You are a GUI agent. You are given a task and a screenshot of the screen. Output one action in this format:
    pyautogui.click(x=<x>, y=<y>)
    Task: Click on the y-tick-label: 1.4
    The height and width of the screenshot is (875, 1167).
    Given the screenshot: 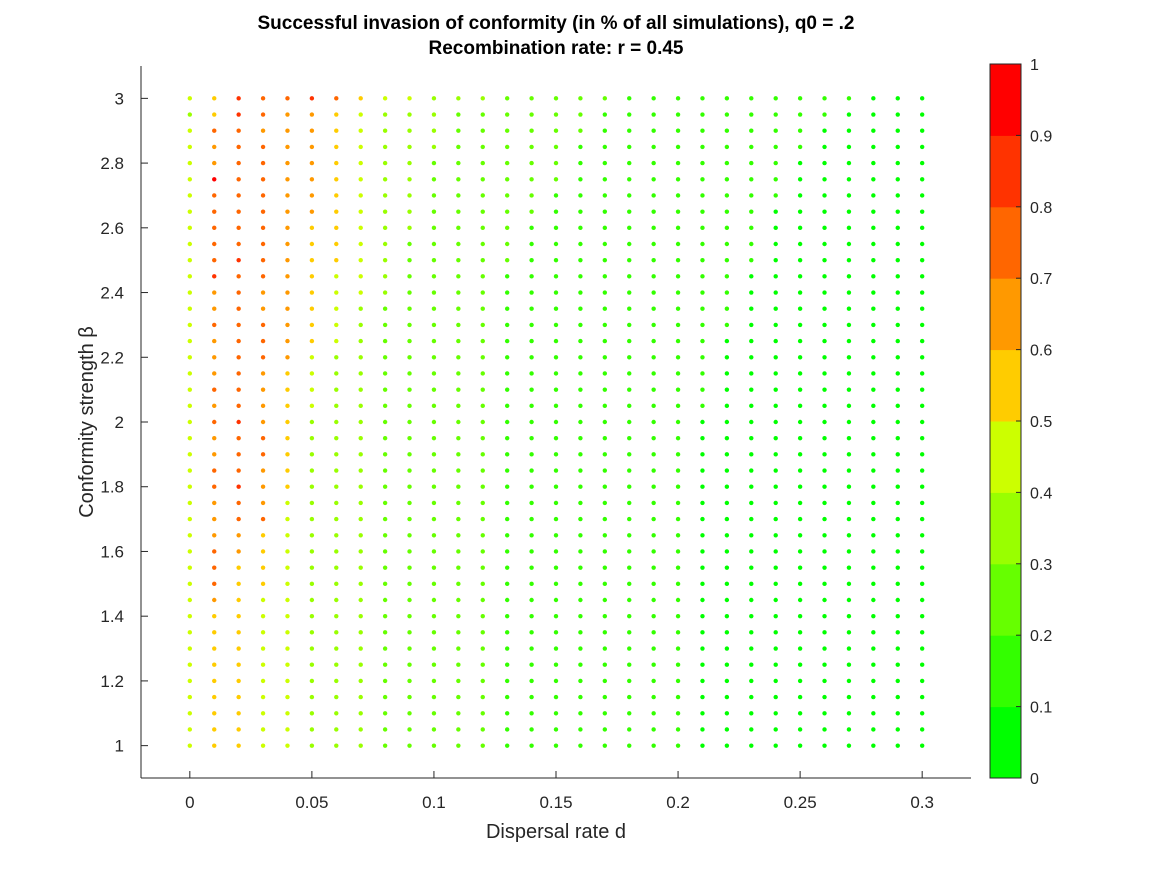 What is the action you would take?
    pyautogui.click(x=112, y=616)
    